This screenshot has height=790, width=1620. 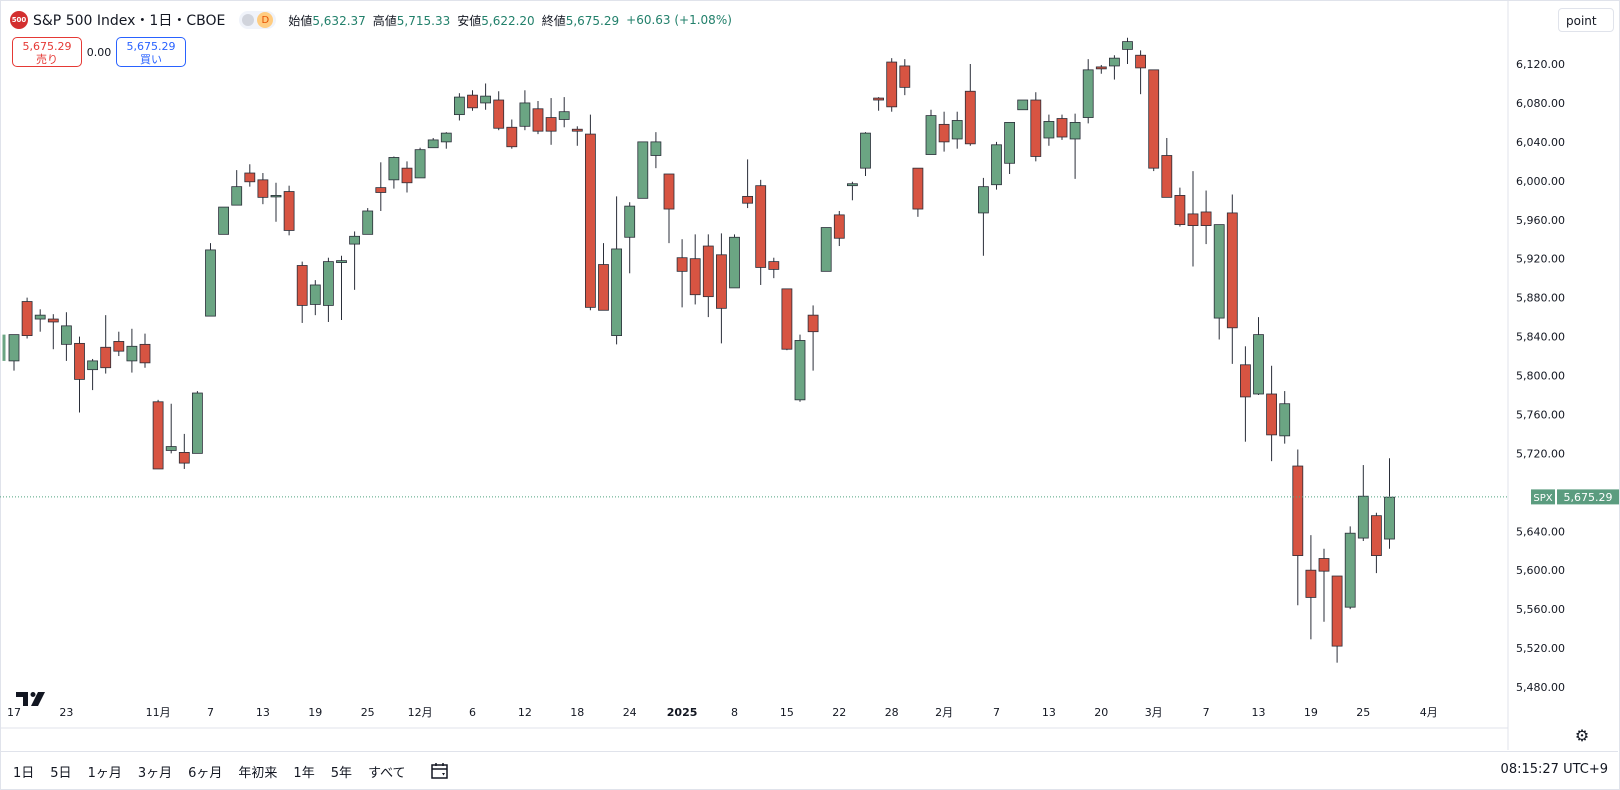 I want to click on symbol-title: S&P 500 Index・1日・CBOE, so click(x=129, y=21).